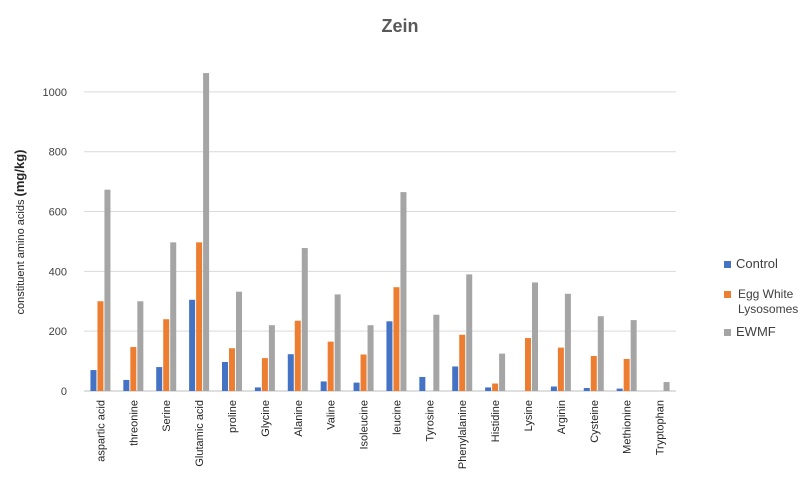 The image size is (806, 479). I want to click on legend-label: Control, so click(757, 263).